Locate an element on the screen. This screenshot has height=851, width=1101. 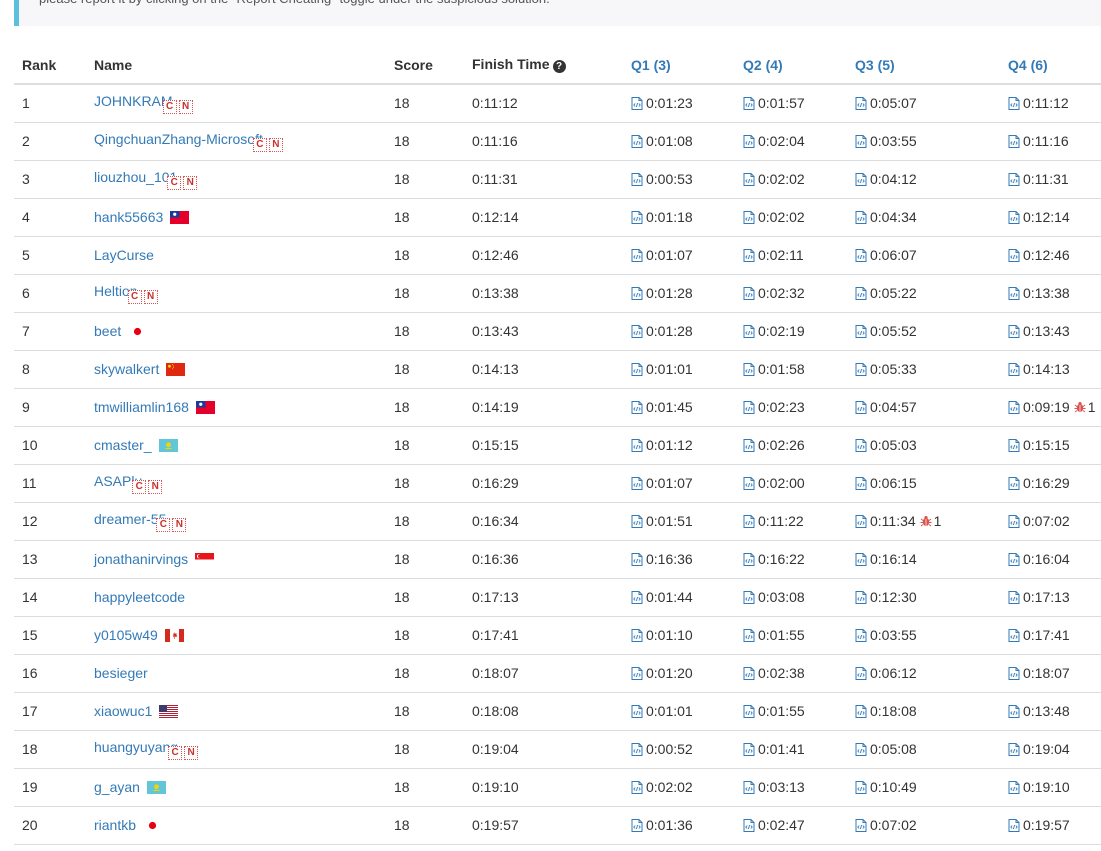
user-link: xiaowuc1 is located at coordinates (123, 711).